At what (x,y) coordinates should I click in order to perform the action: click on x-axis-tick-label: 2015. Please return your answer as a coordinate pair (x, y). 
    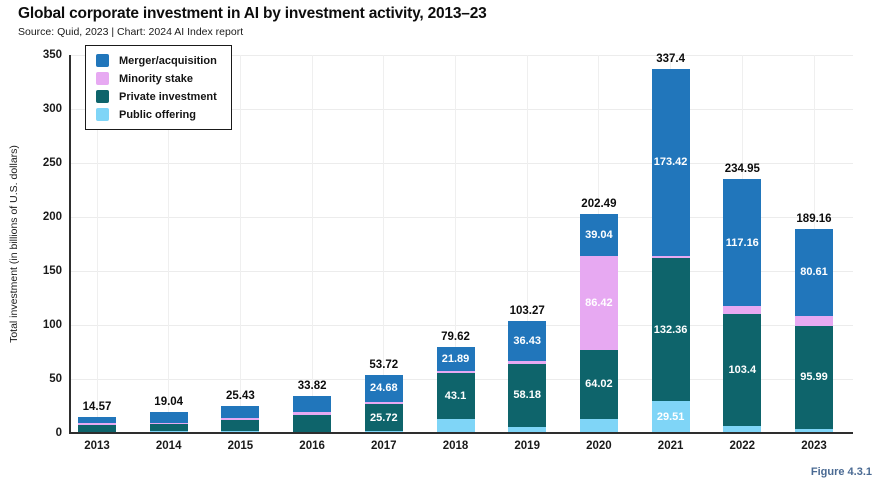
    Looking at the image, I should click on (240, 446).